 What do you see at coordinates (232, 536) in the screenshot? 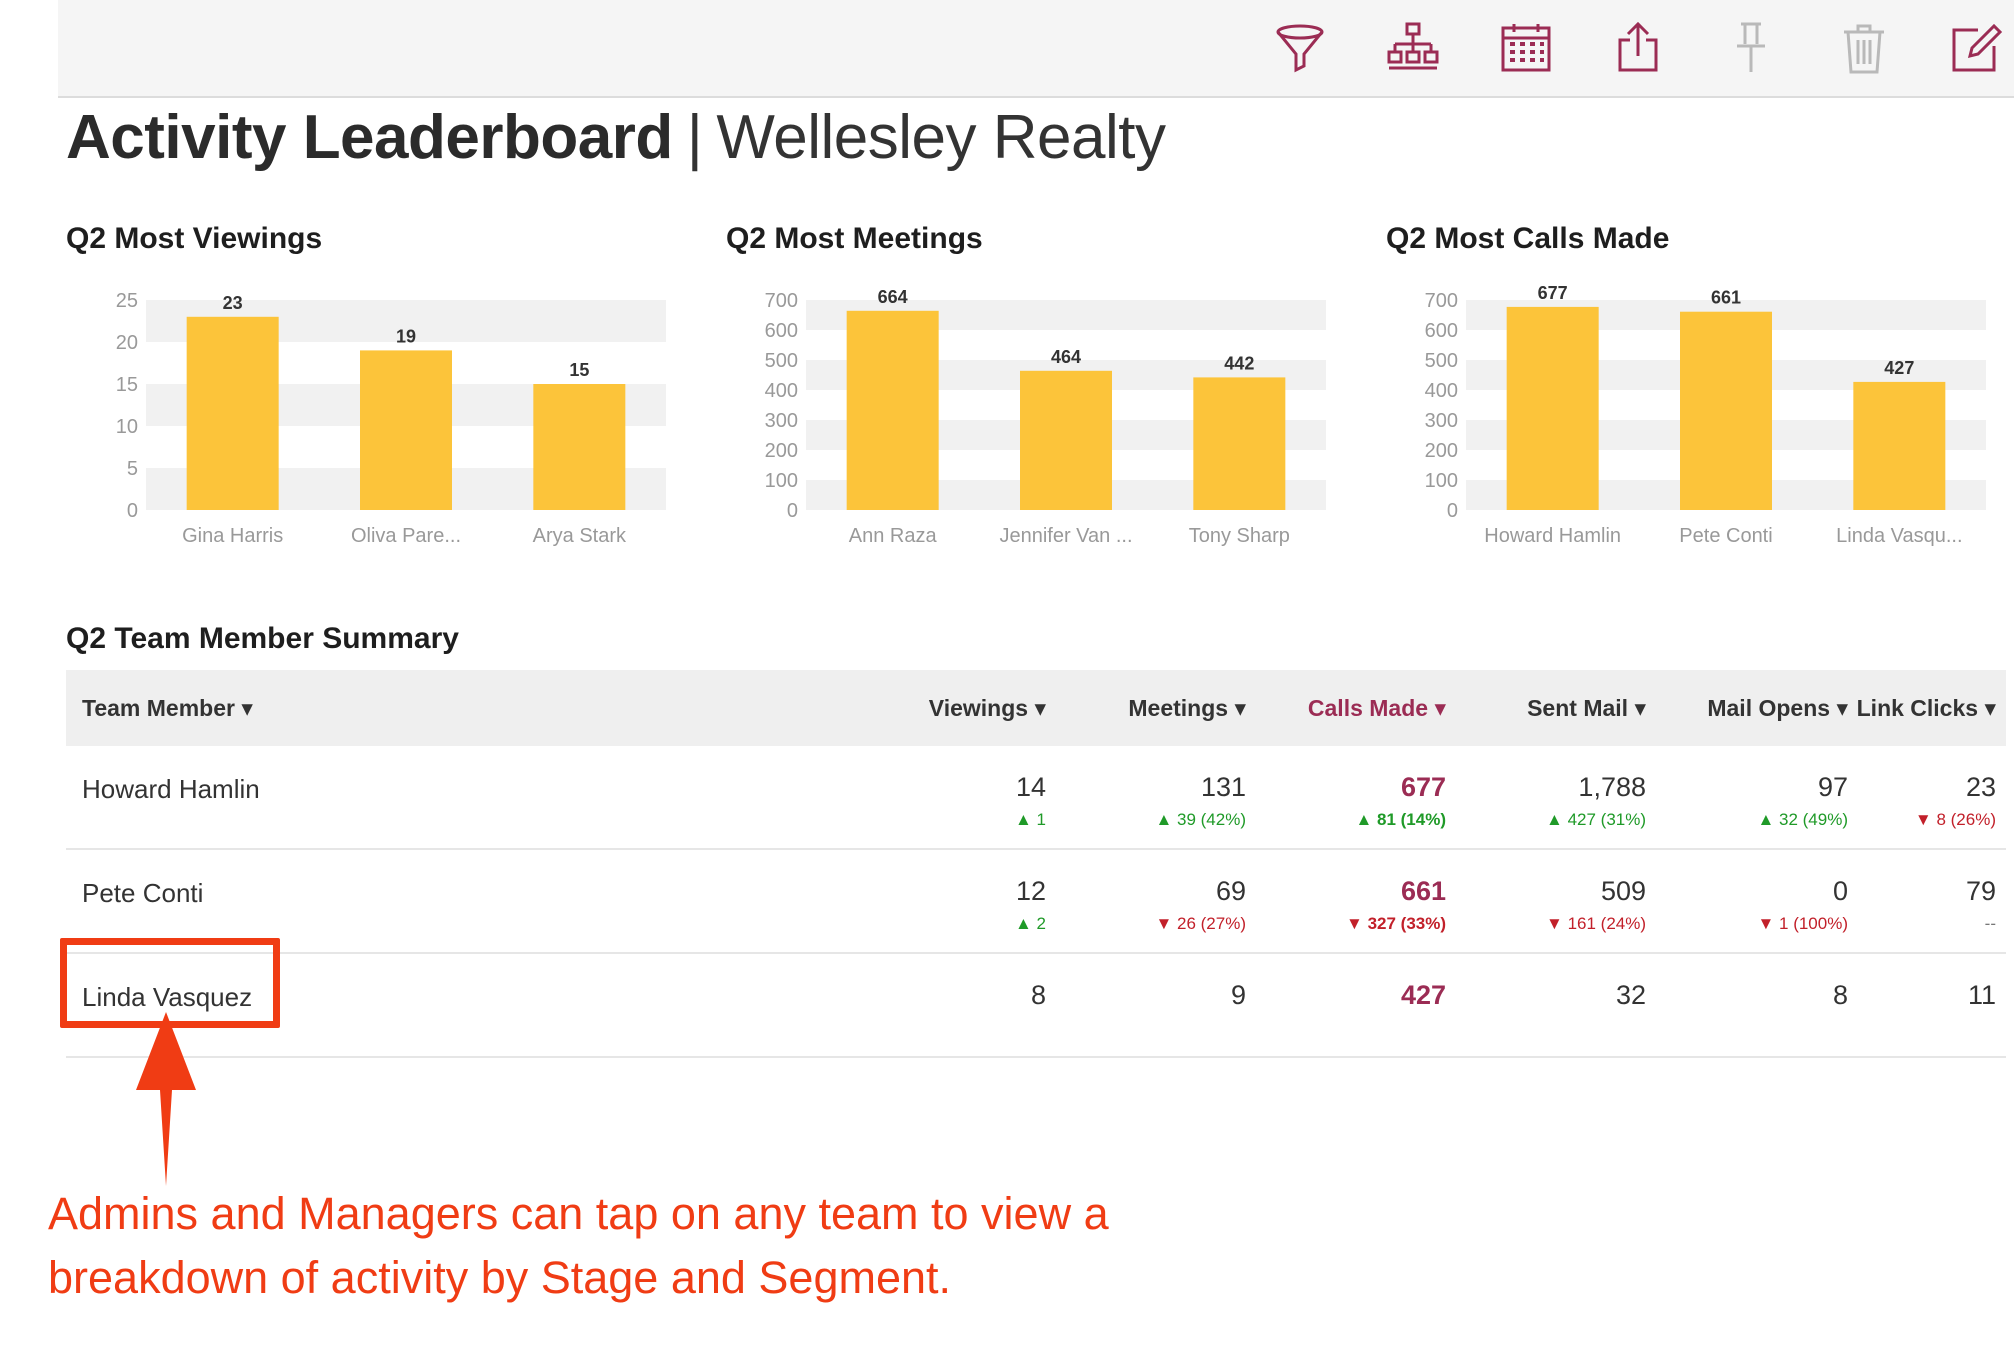
I see `x-category-label: Gina Harris` at bounding box center [232, 536].